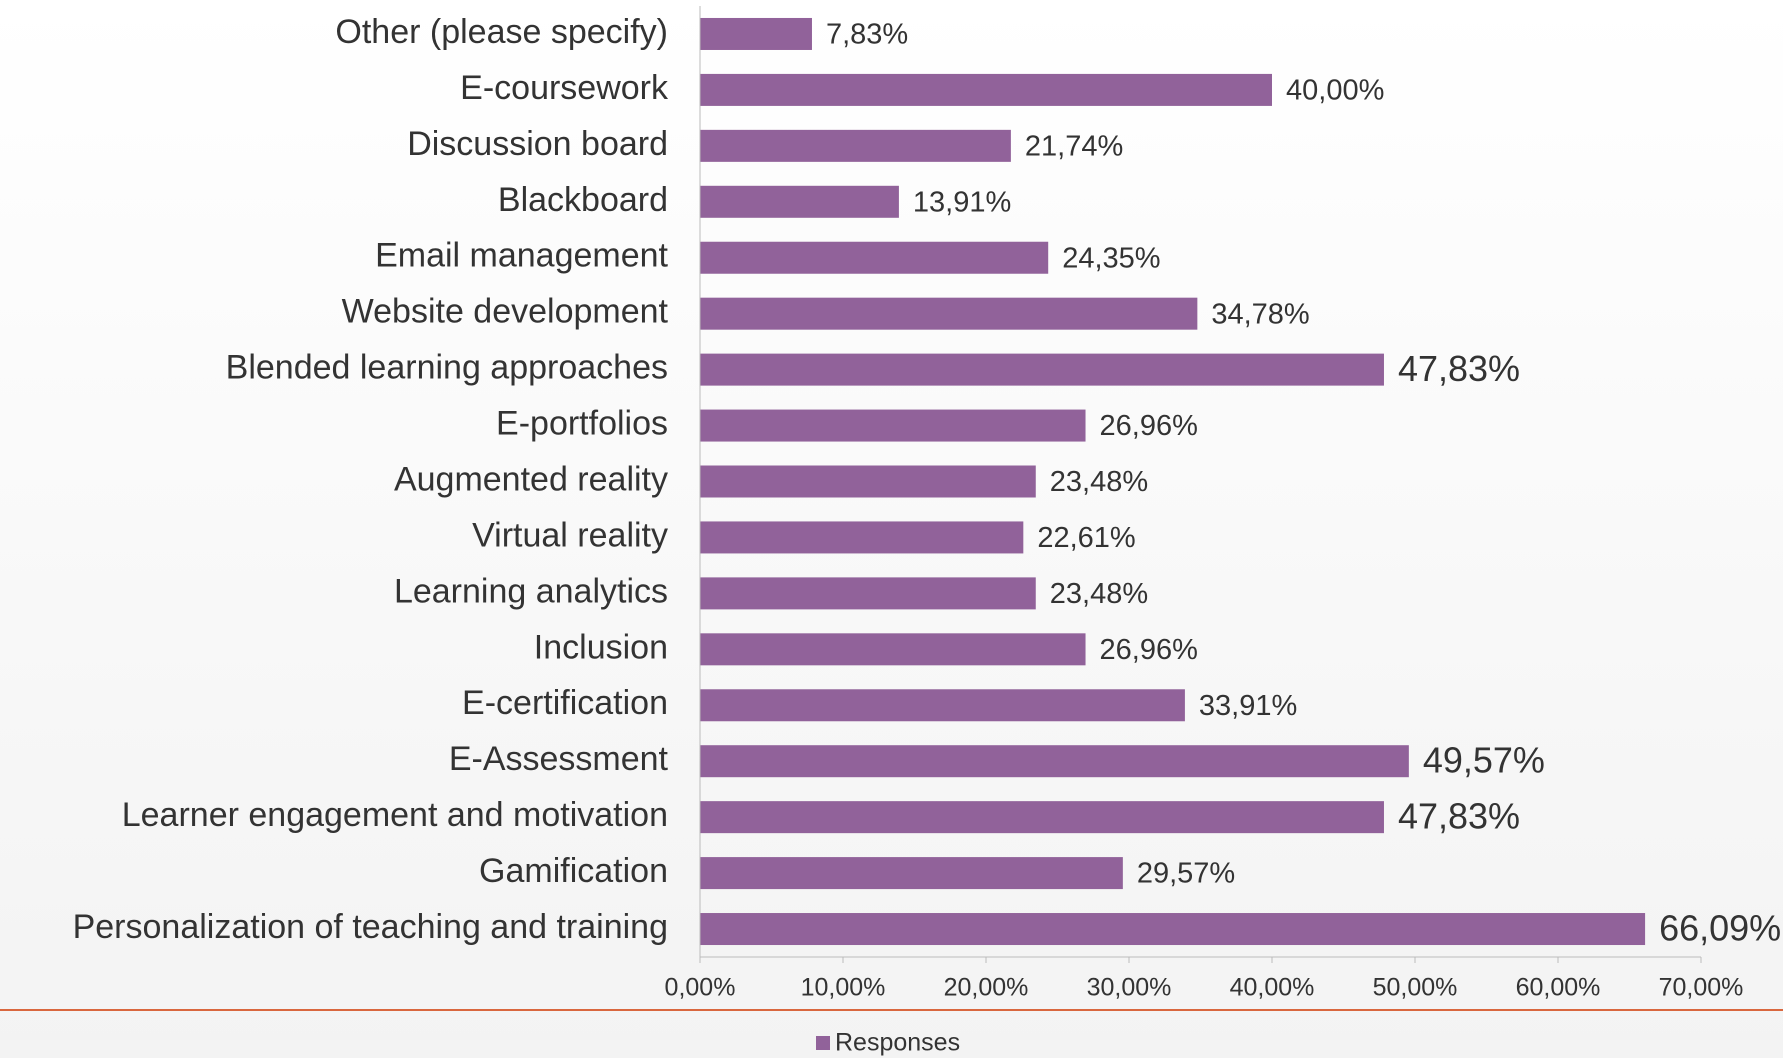 The width and height of the screenshot is (1783, 1058). I want to click on x-tick-label: 40,00%, so click(1272, 988).